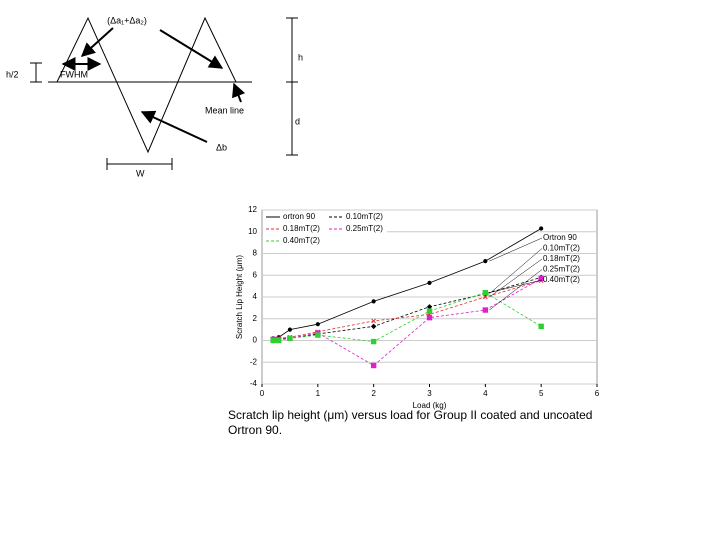 Image resolution: width=720 pixels, height=540 pixels. What do you see at coordinates (255, 274) in the screenshot?
I see `y-tick-label: 6` at bounding box center [255, 274].